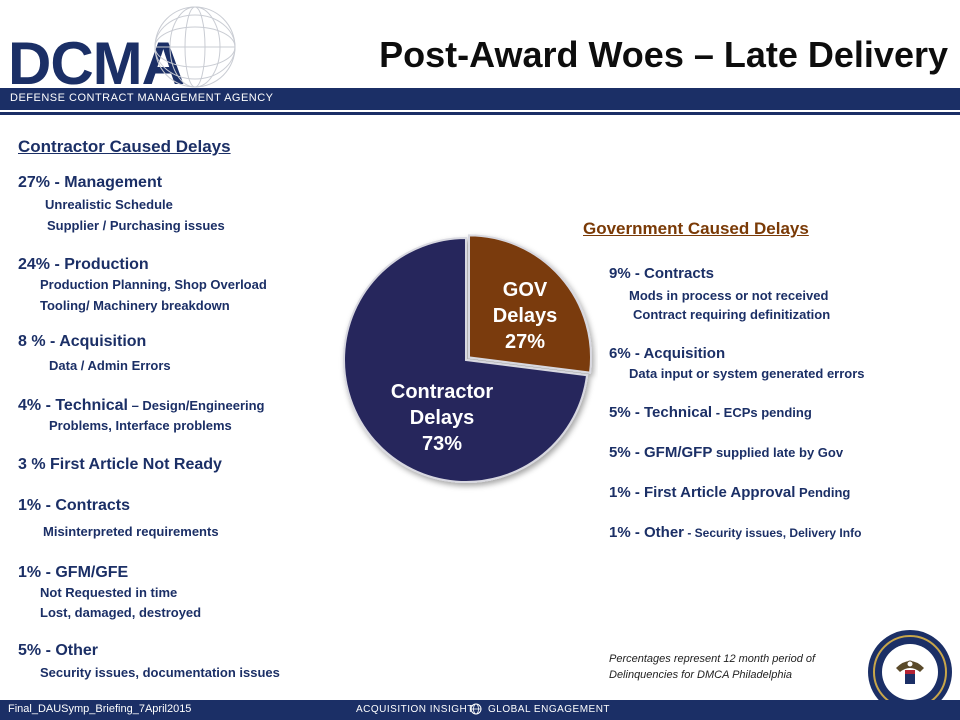  Describe the element at coordinates (778, 452) in the screenshot. I see `gov-gfm-suffix: supplied late by Gov` at that location.